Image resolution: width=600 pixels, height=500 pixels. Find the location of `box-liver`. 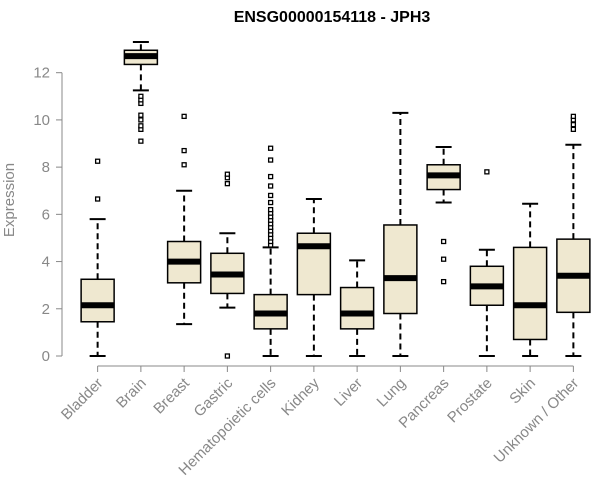

box-liver is located at coordinates (357, 308).